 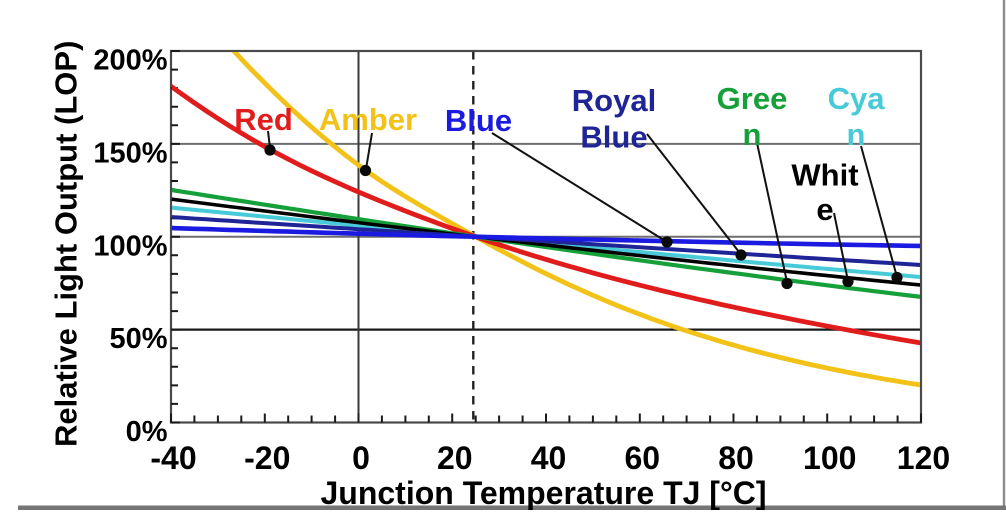 What do you see at coordinates (736, 458) in the screenshot?
I see `svg-text: 80` at bounding box center [736, 458].